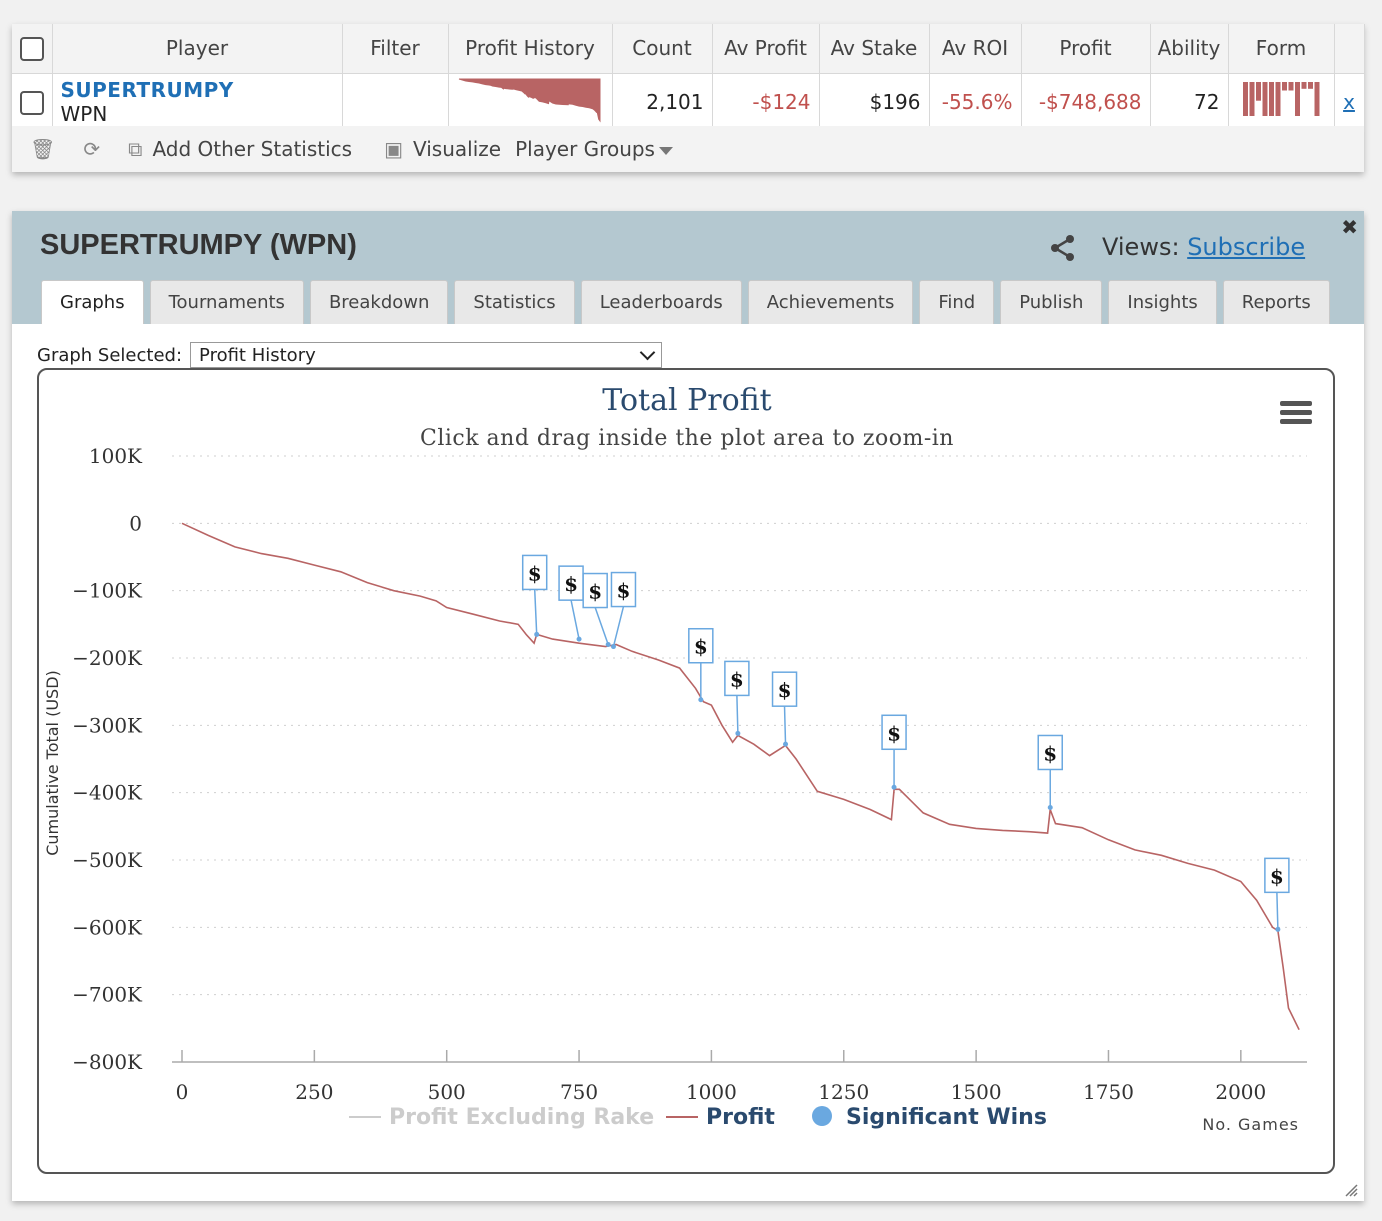  What do you see at coordinates (1276, 302) in the screenshot?
I see `tab-reports: Reports` at bounding box center [1276, 302].